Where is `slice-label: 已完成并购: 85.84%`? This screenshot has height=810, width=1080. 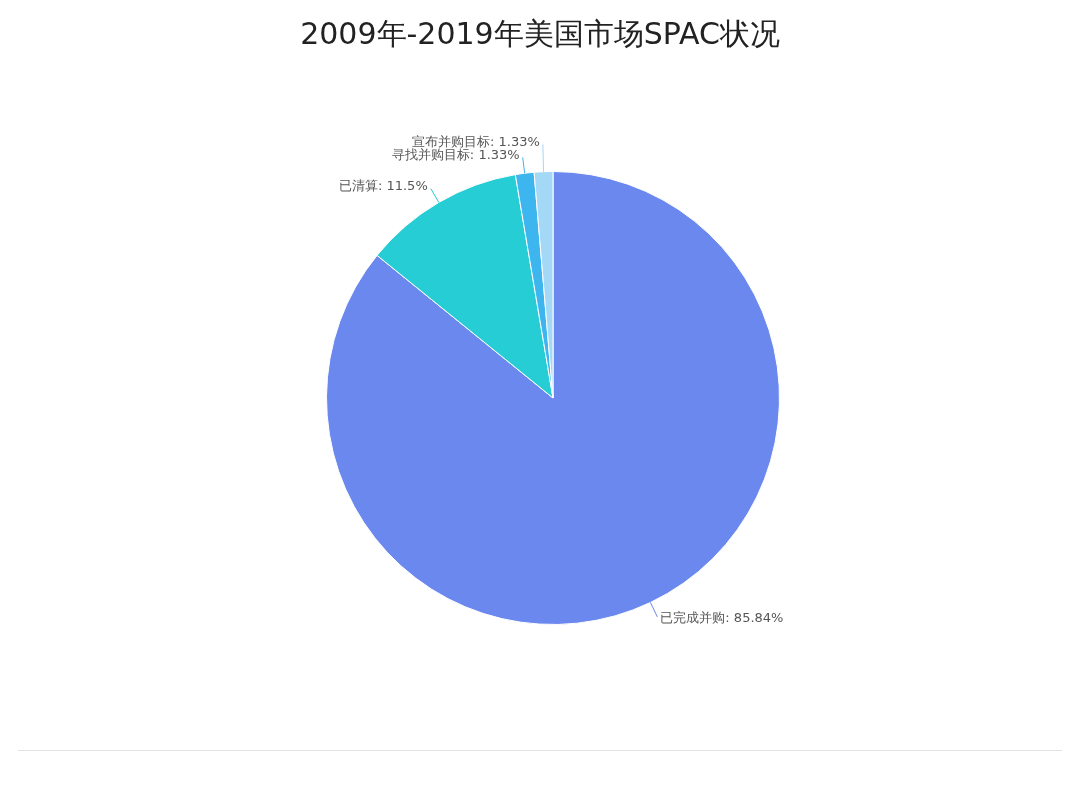
slice-label: 已完成并购: 85.84% is located at coordinates (722, 618).